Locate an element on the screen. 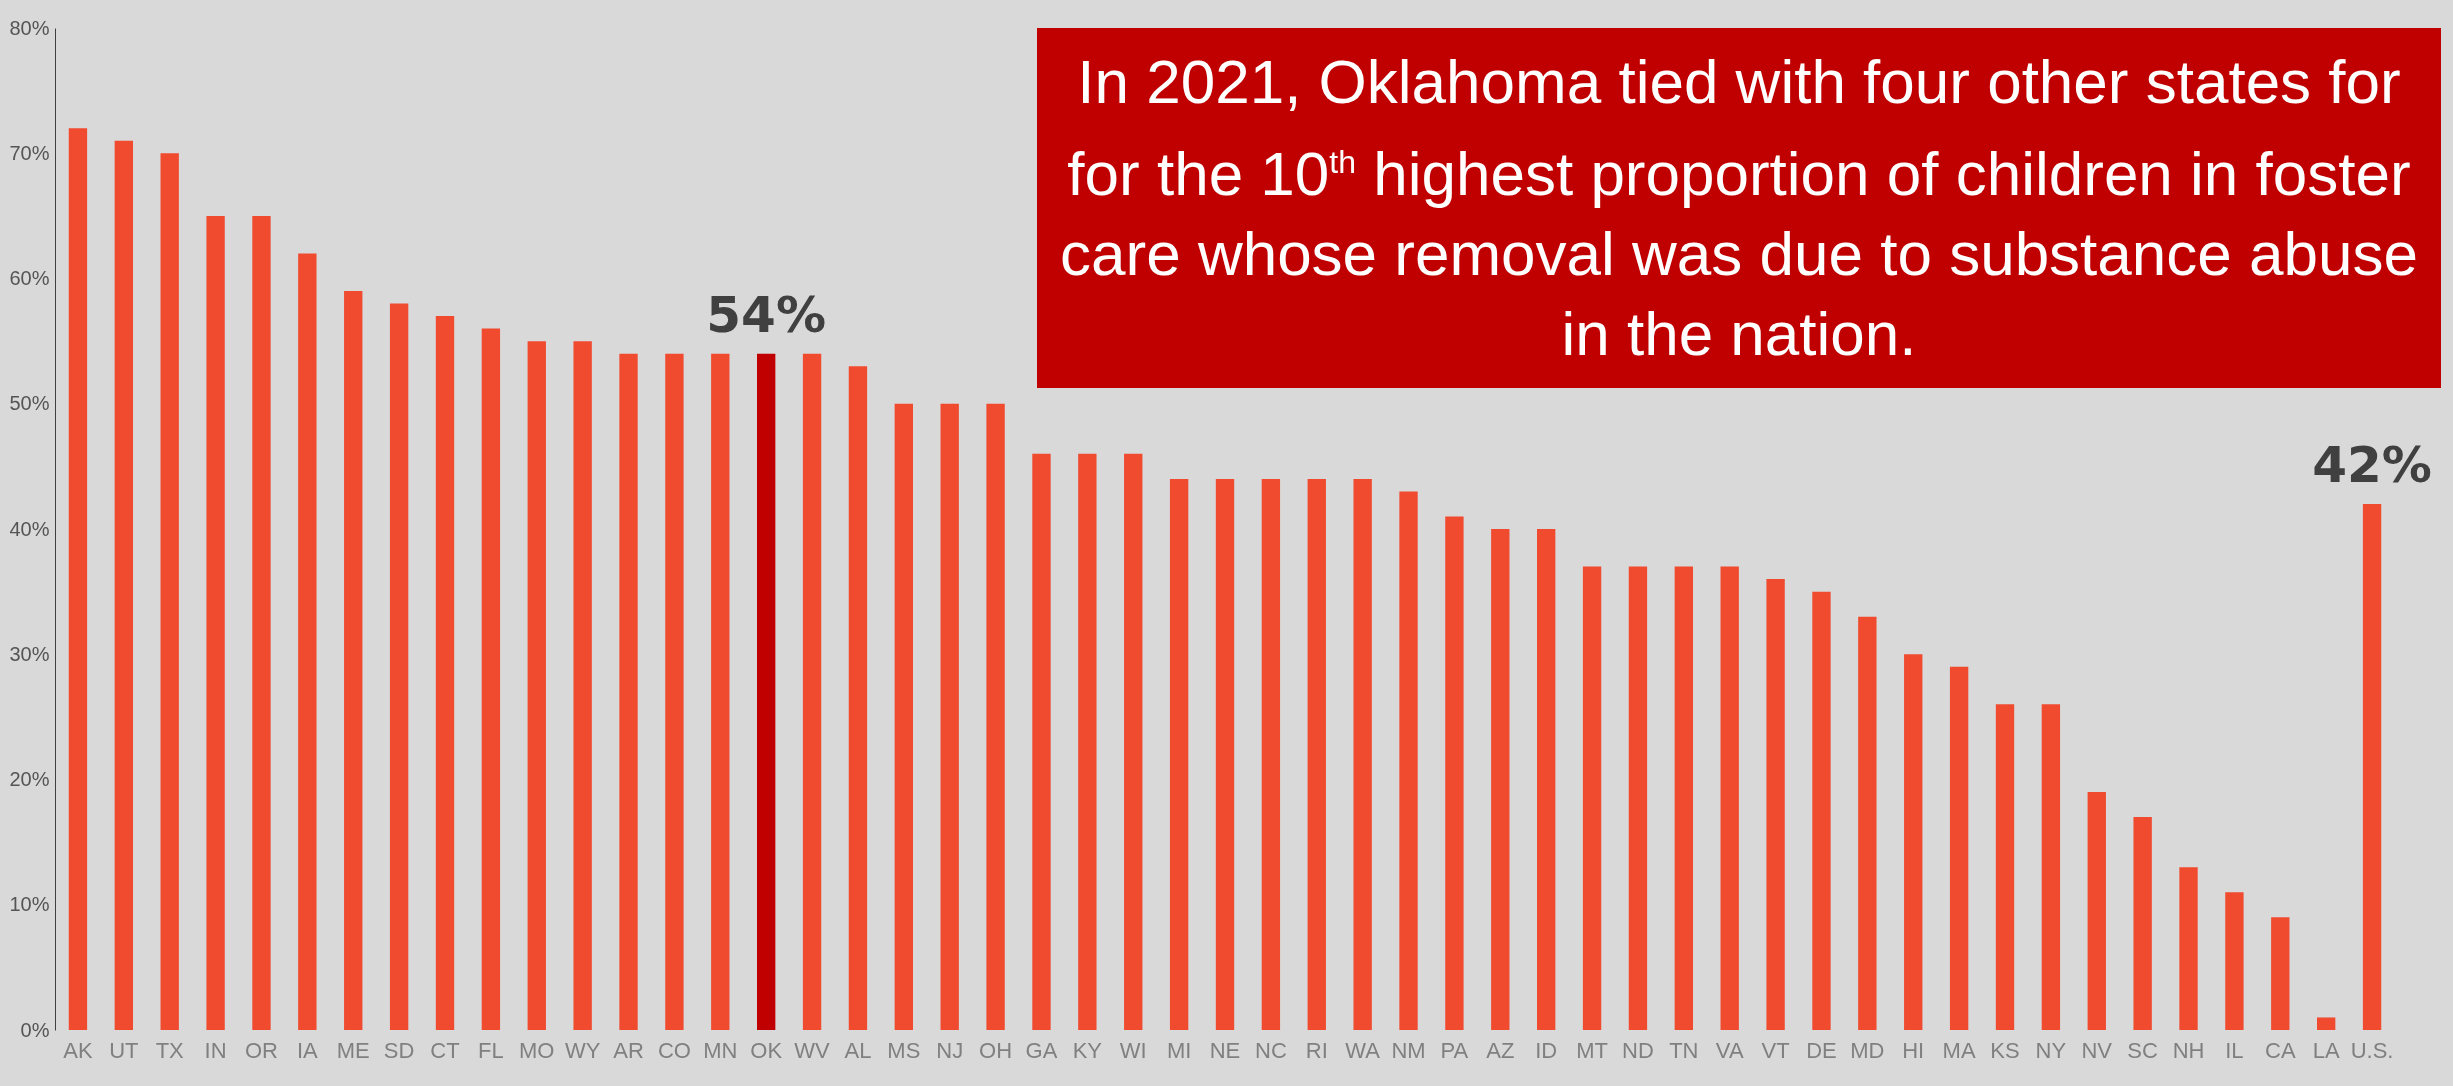 This screenshot has height=1086, width=2453. x-tick-label: MO is located at coordinates (537, 1050).